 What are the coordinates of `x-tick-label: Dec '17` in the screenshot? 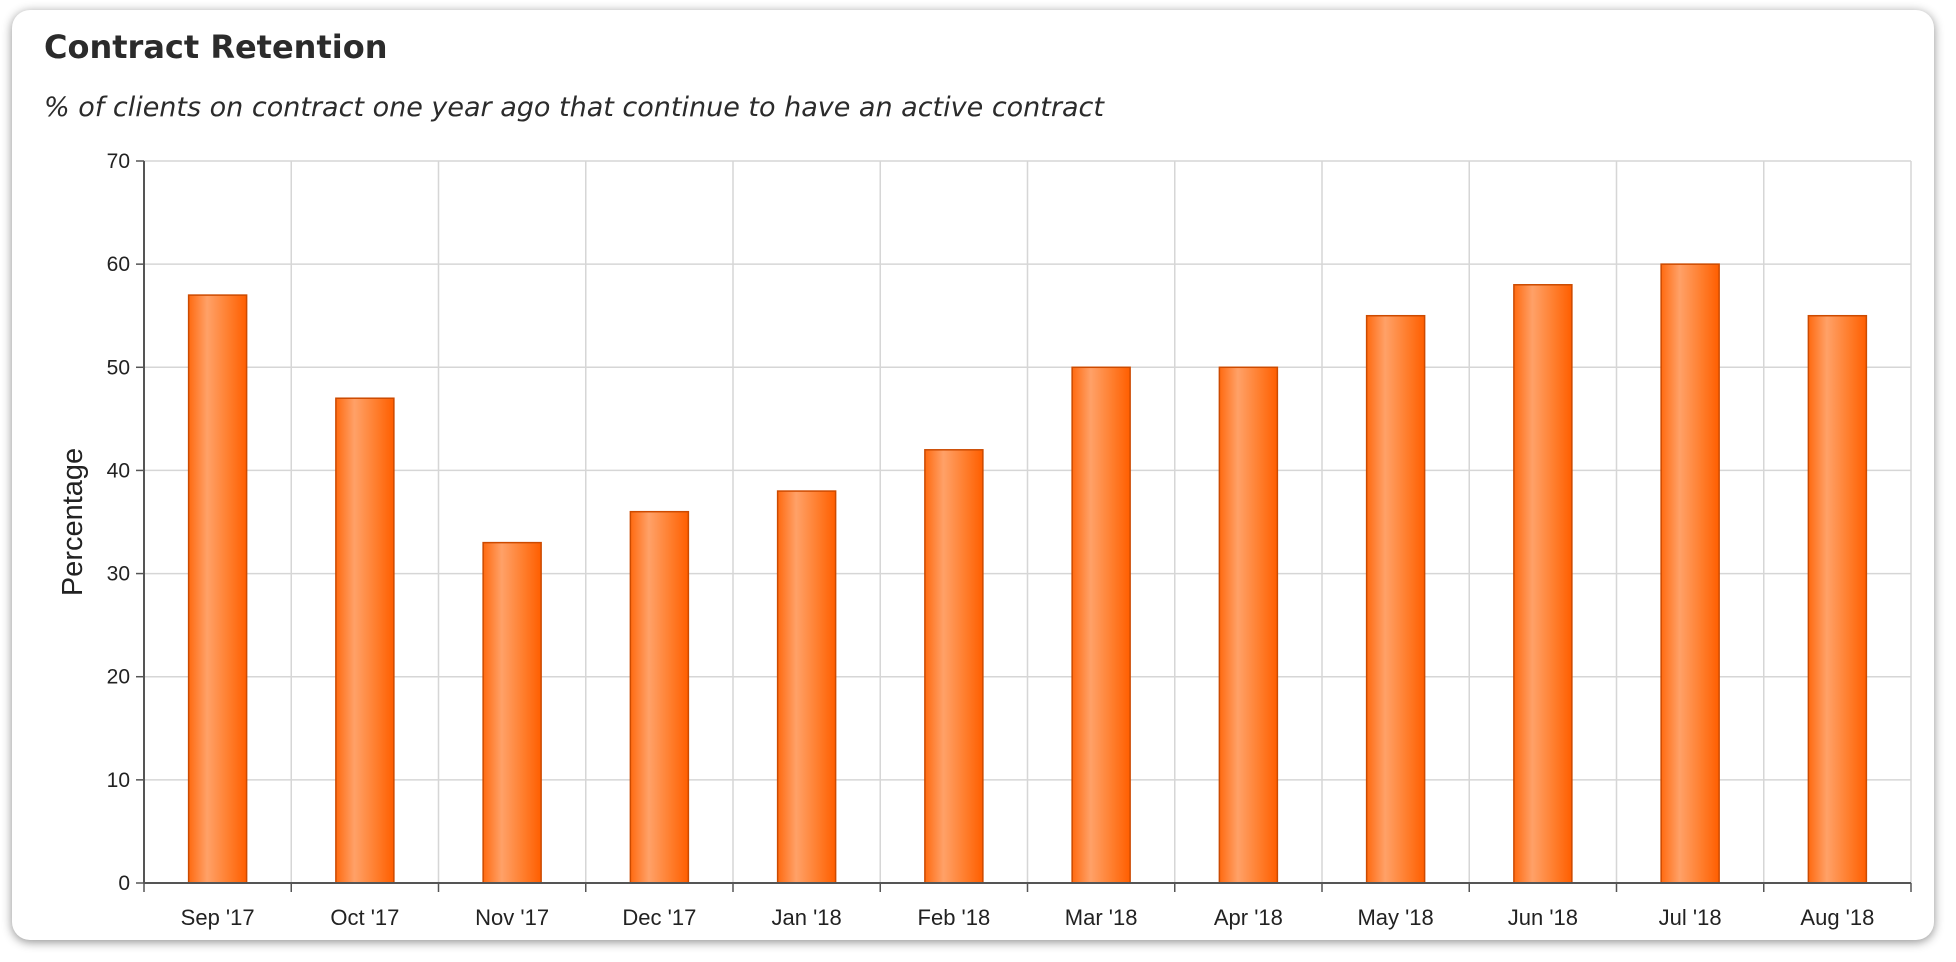 It's located at (659, 917).